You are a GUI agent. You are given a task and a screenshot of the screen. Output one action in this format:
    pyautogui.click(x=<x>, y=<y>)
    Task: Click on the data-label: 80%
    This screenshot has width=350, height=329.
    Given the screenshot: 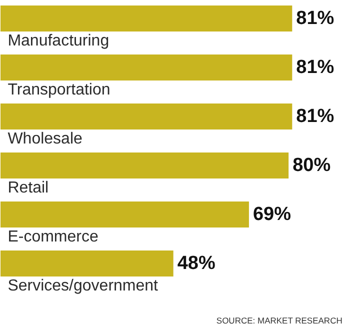 What is the action you would take?
    pyautogui.click(x=311, y=165)
    